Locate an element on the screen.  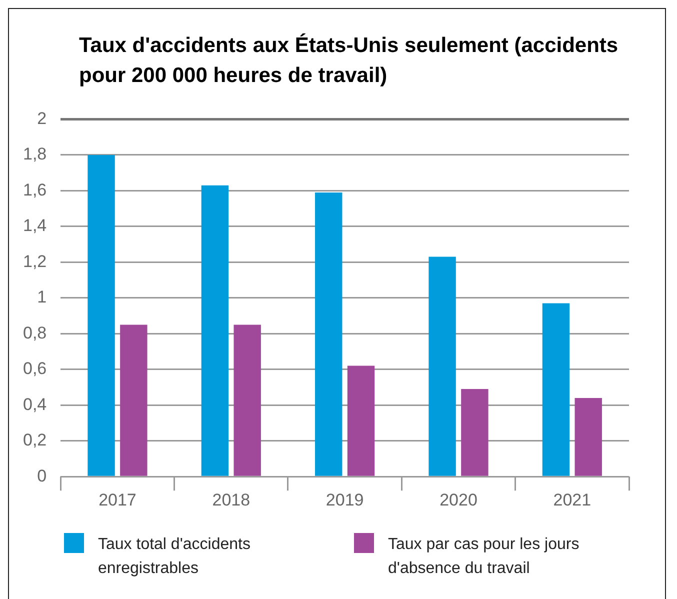
x-tick-label: 2018 is located at coordinates (231, 500).